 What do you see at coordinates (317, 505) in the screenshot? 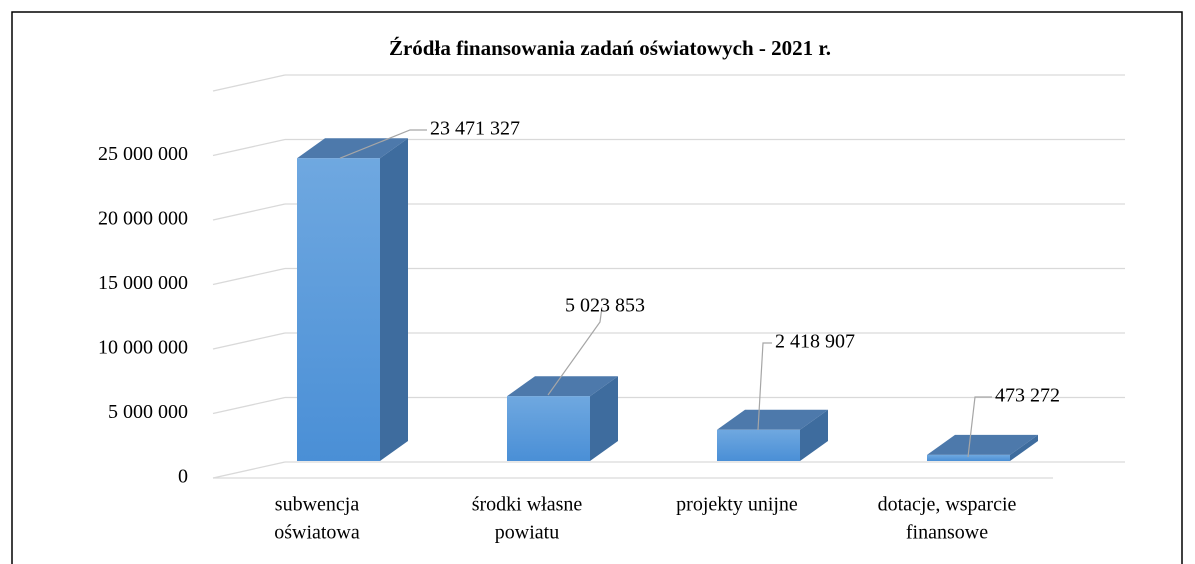
I see `x-tick-label: subwencja` at bounding box center [317, 505].